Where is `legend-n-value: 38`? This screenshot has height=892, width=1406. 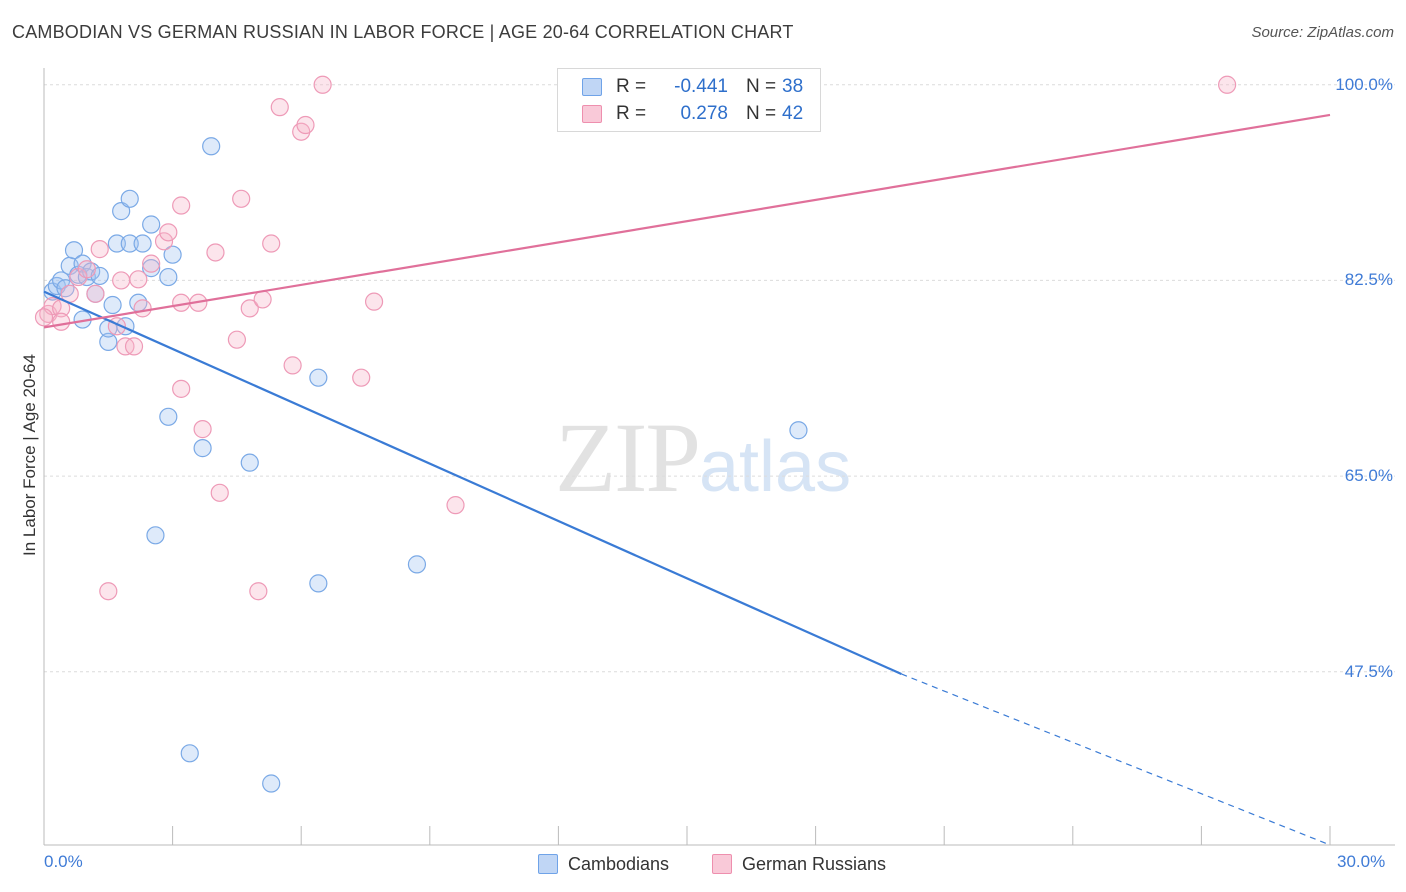 legend-n-value: 38 is located at coordinates (793, 86).